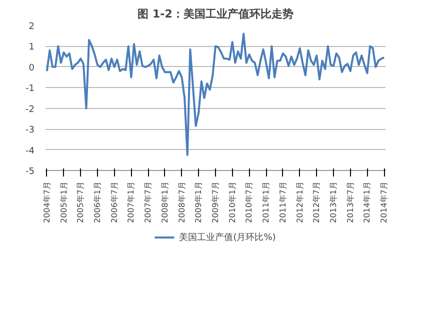  Describe the element at coordinates (30, 151) in the screenshot. I see `y-tick-label: -4` at that location.